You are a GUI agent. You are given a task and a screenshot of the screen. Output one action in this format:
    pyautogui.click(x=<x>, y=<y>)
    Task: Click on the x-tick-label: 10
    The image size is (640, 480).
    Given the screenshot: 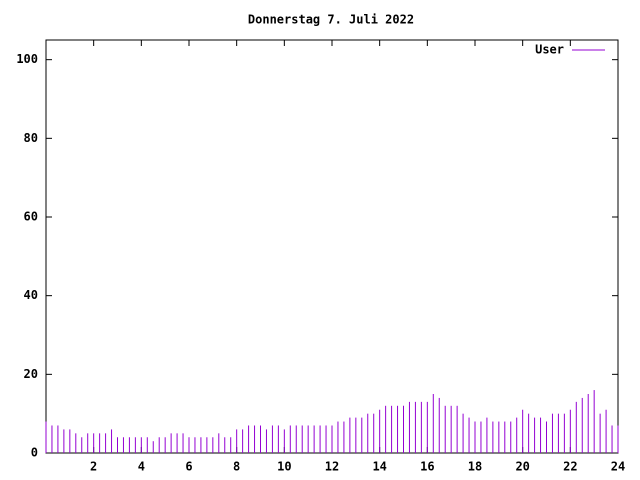 What is the action you would take?
    pyautogui.click(x=284, y=467)
    